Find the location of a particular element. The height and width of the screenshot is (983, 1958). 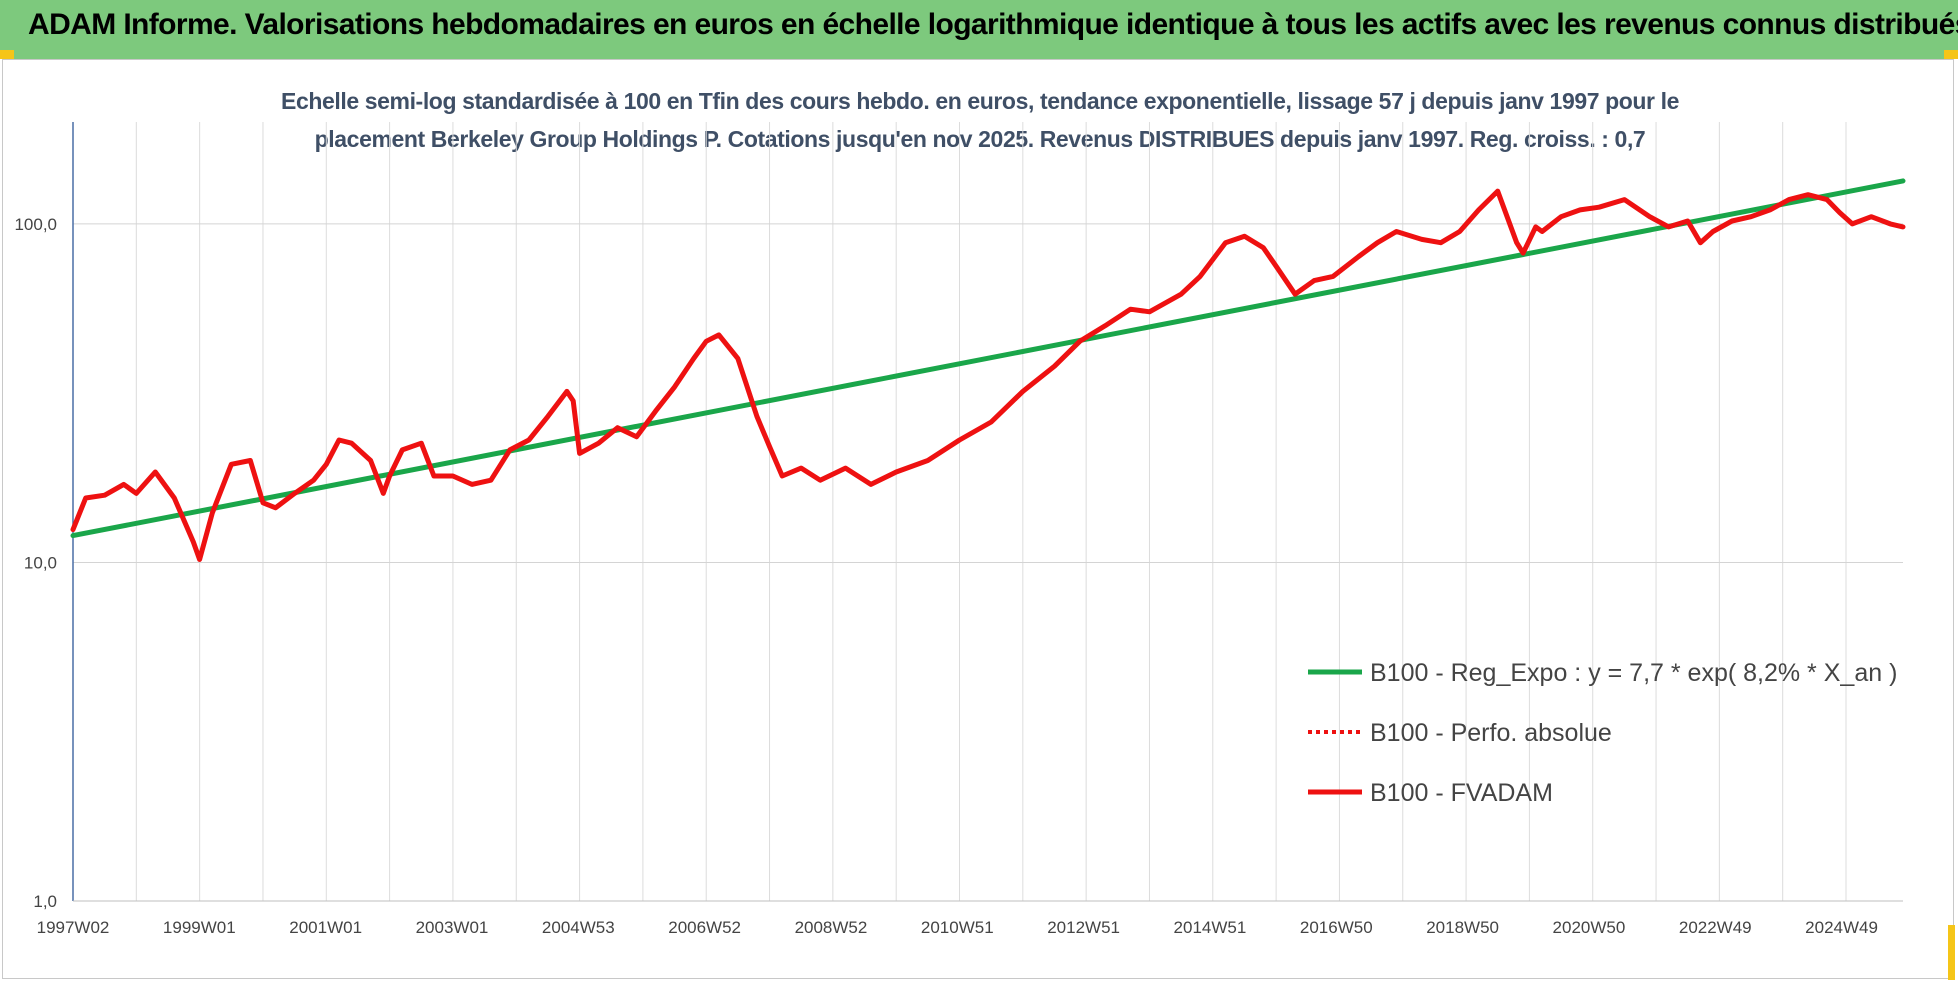

x-tick-label: 2003W01 is located at coordinates (452, 927).